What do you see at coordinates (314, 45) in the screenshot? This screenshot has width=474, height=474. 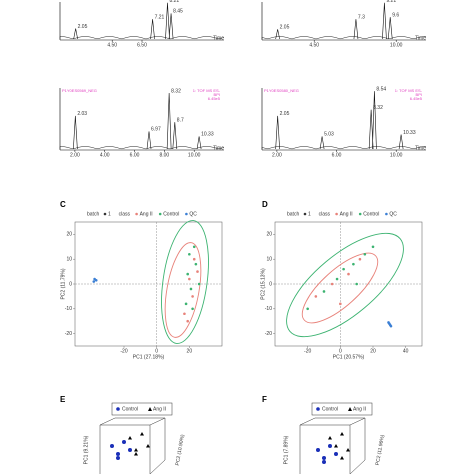 I see `x-tick-label: 4.50` at bounding box center [314, 45].